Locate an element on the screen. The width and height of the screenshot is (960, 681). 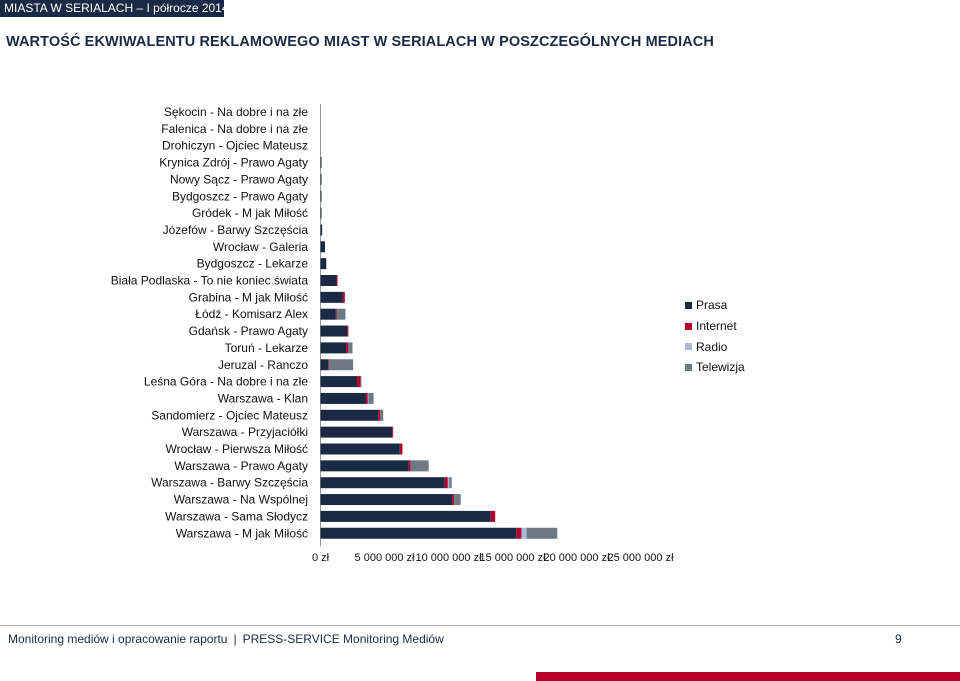
legend-item-telewizja: Telewizja is located at coordinates (715, 367).